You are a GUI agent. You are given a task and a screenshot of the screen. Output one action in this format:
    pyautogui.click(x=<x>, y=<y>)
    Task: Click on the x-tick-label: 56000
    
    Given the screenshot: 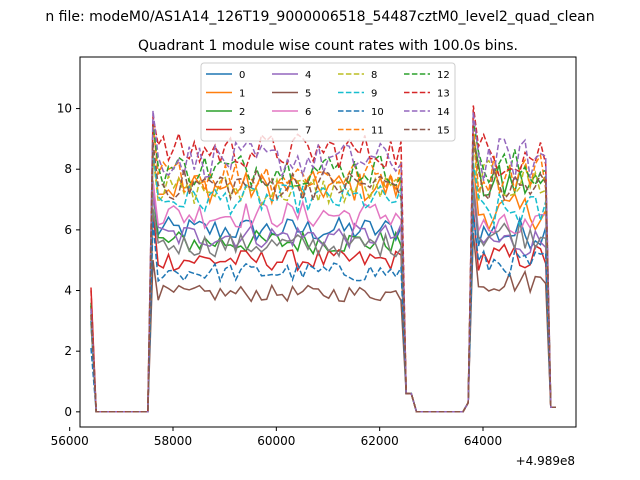 What is the action you would take?
    pyautogui.click(x=70, y=441)
    